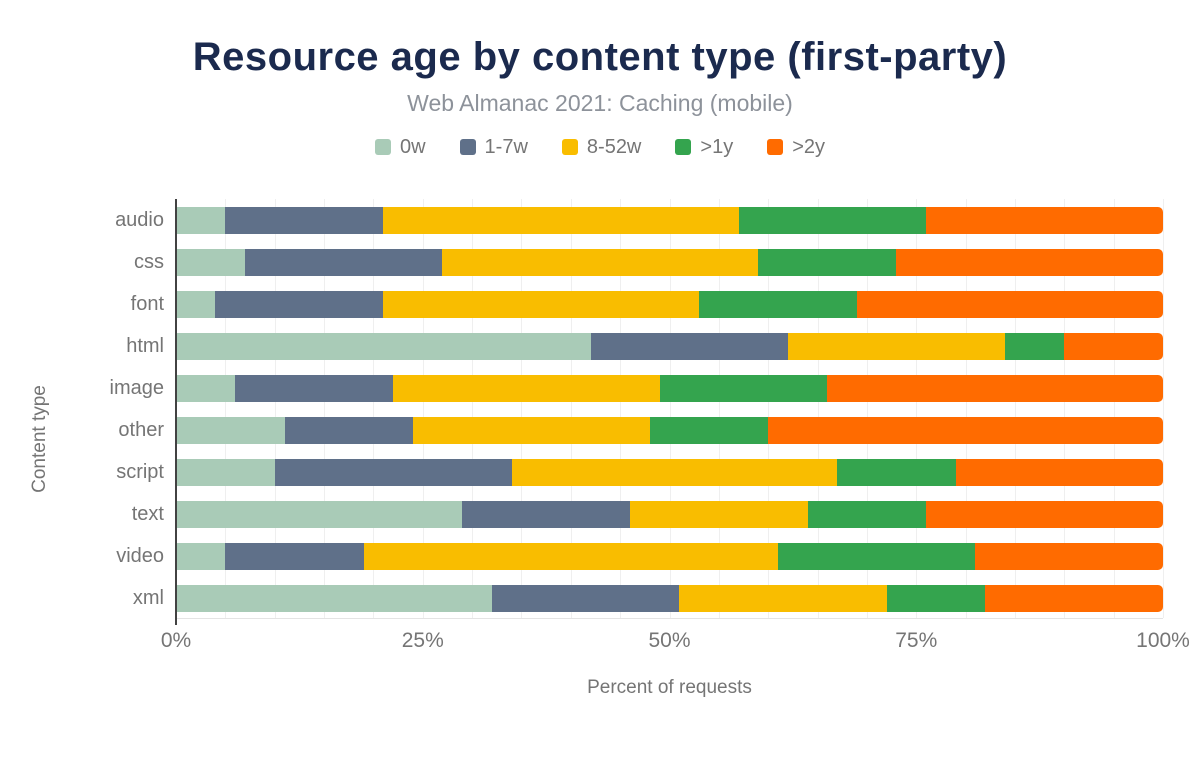  I want to click on bar-segment-html-2y, so click(1113, 346).